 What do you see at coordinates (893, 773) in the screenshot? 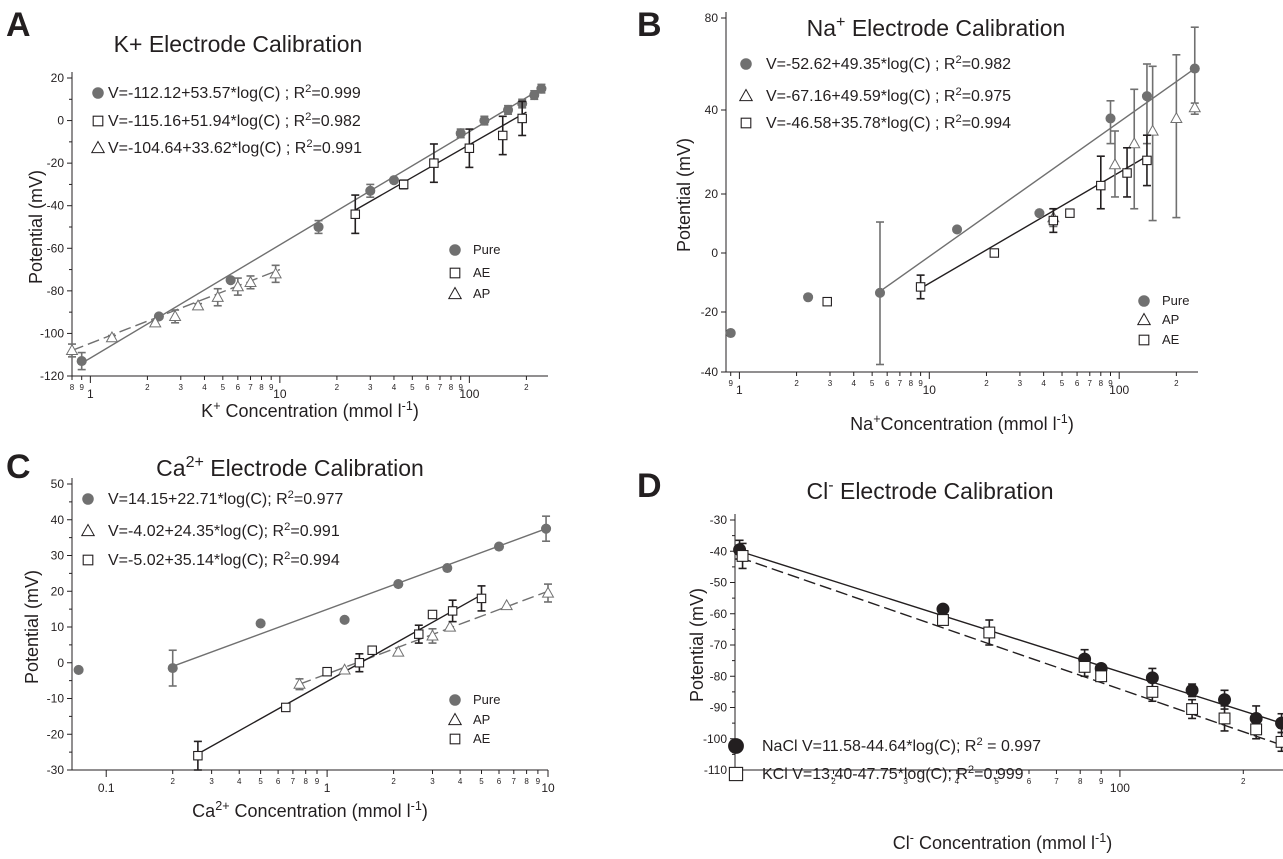
I see `equation-label: KCl V=13.40-47.75*log(C); R2=0.999` at bounding box center [893, 773].